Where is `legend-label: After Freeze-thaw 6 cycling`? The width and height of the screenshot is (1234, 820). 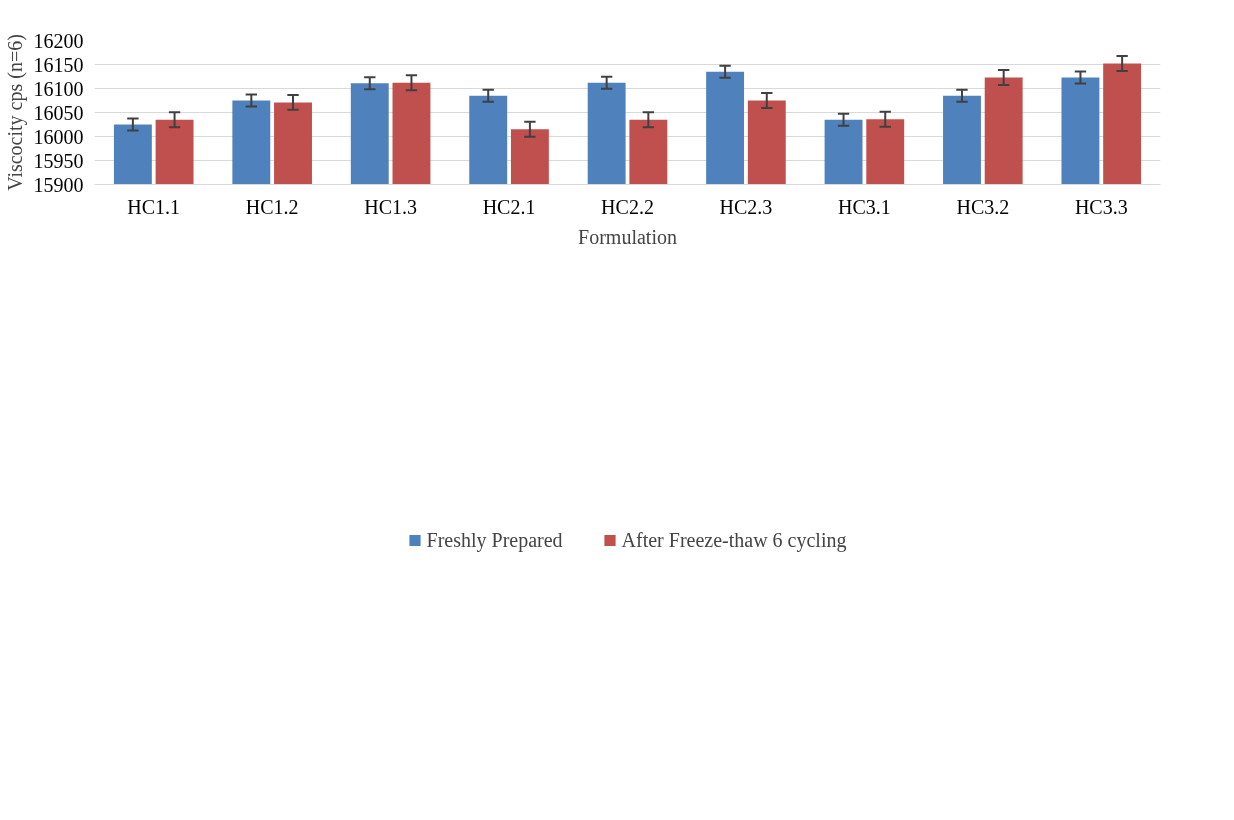
legend-label: After Freeze-thaw 6 cycling is located at coordinates (734, 540).